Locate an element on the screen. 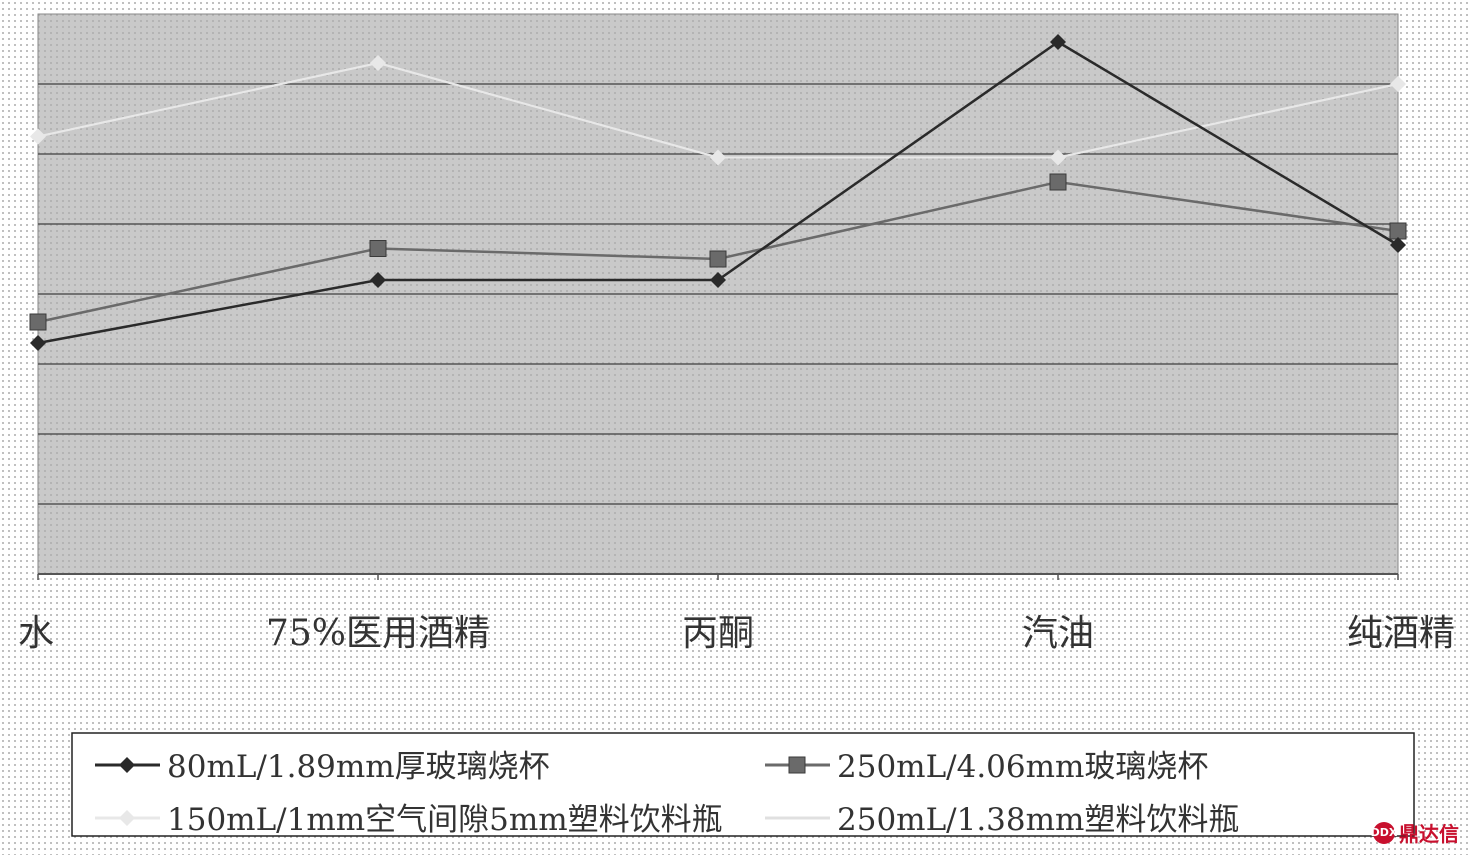  x-tick-label: 丙酮 is located at coordinates (718, 633).